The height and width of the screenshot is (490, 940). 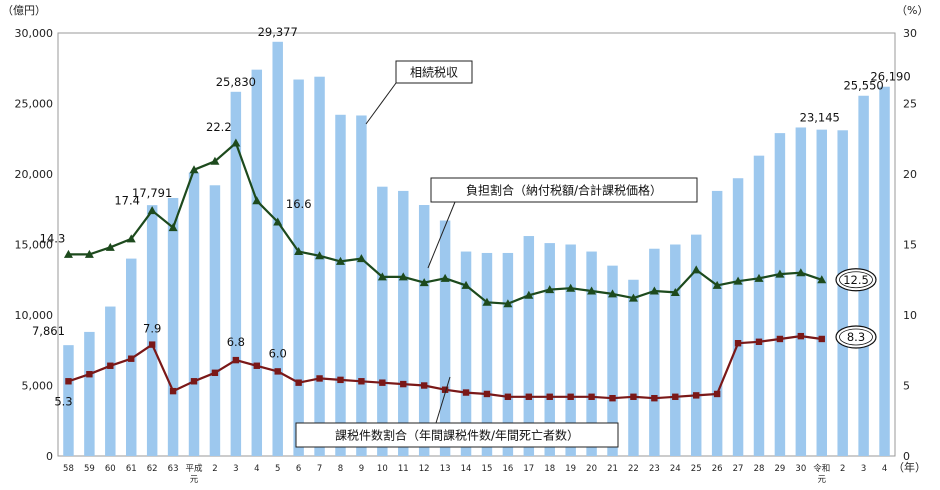 I want to click on left-tick-label: 30,000, so click(x=34, y=33).